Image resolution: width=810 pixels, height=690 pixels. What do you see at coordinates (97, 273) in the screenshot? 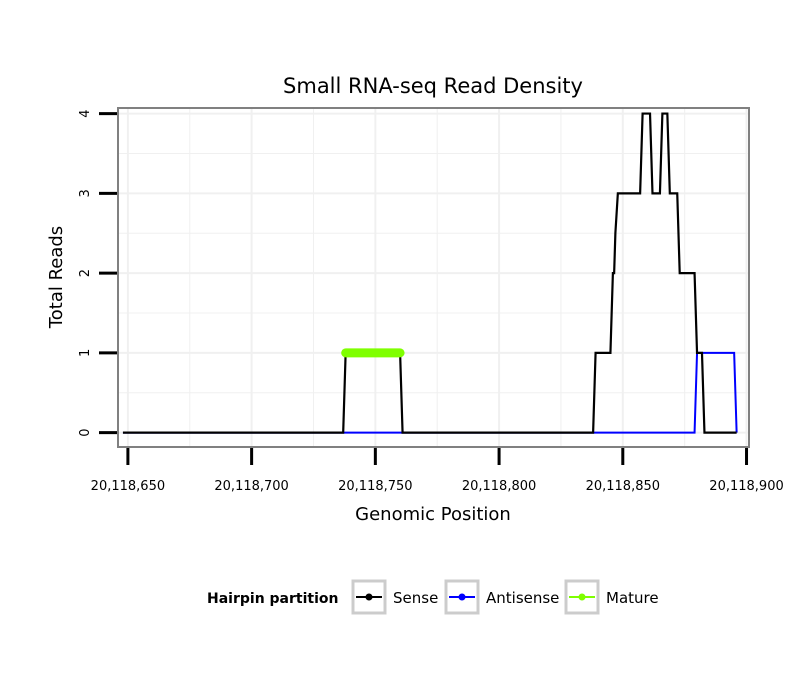
I see `y-axis: 0 1 2 3 4` at bounding box center [97, 273].